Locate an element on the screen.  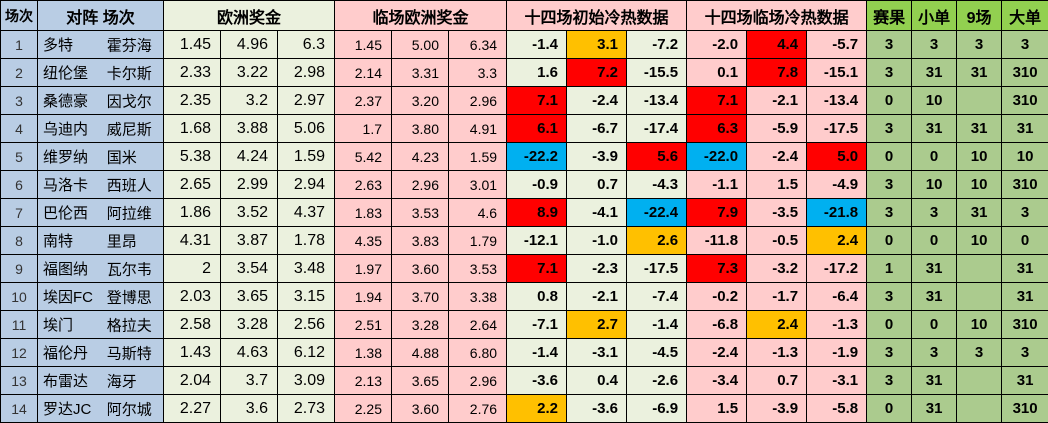
live-euro-odds-win-cell: 5.42 is located at coordinates (363, 156).